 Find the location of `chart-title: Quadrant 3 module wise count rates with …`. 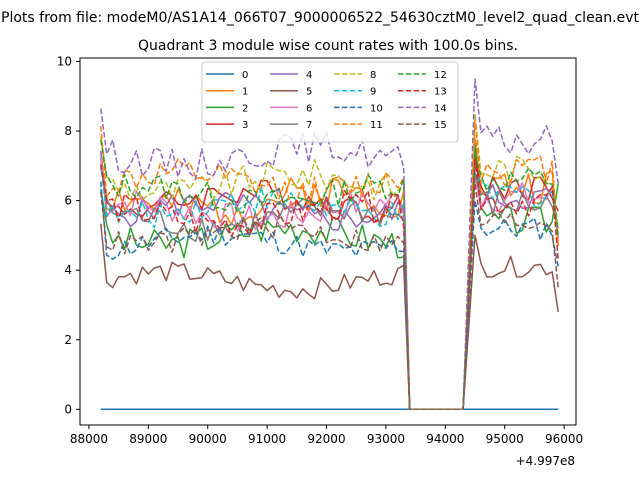

chart-title: Quadrant 3 module wise count rates with … is located at coordinates (328, 46).